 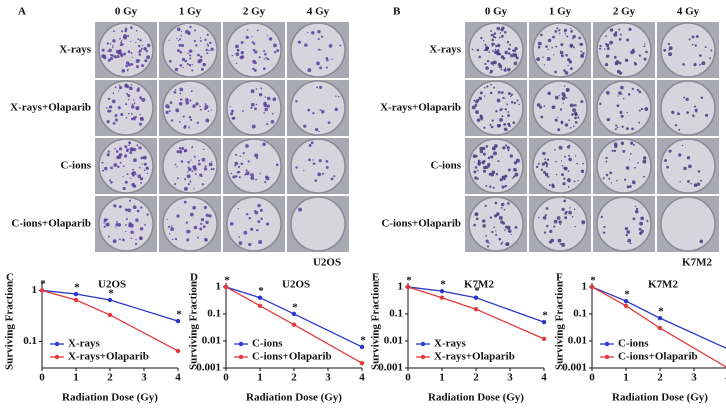 What do you see at coordinates (75, 166) in the screenshot?
I see `row-label: C-ions` at bounding box center [75, 166].